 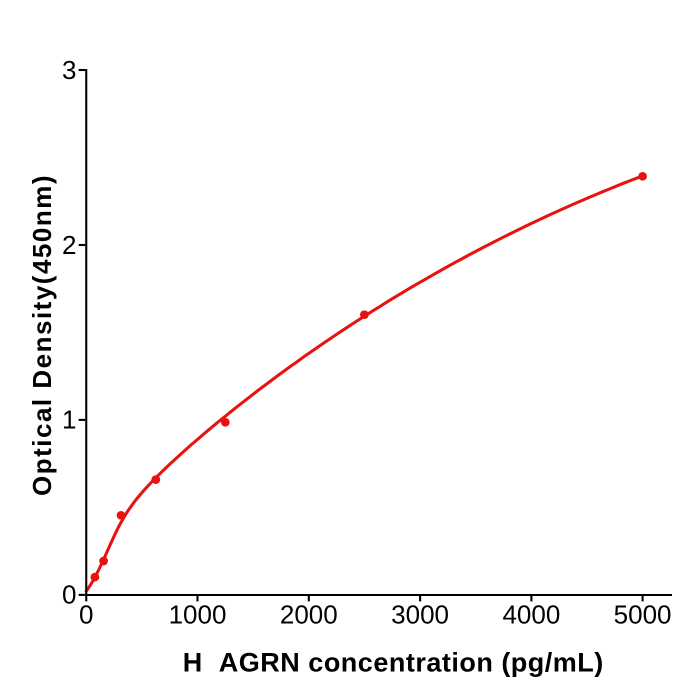 I want to click on svg-text: 2000, so click(x=309, y=615).